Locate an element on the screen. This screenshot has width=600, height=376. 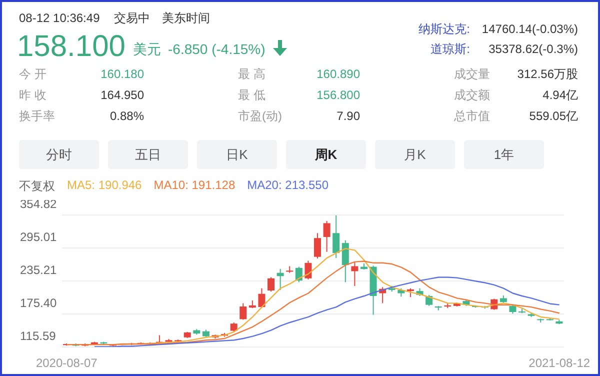
text: MA20: 213.550 is located at coordinates (288, 186).